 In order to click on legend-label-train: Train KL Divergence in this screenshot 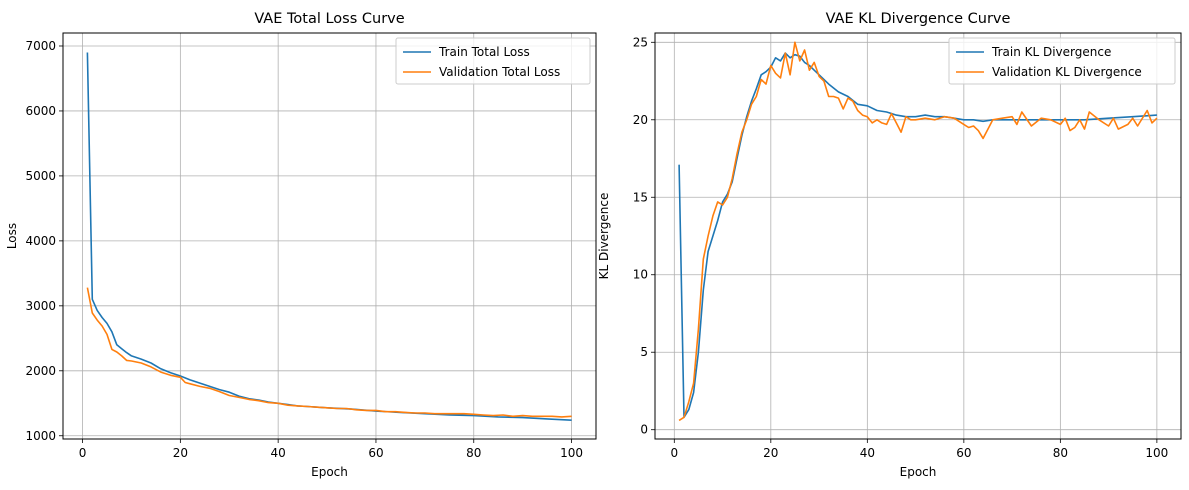, I will do `click(1051, 52)`.